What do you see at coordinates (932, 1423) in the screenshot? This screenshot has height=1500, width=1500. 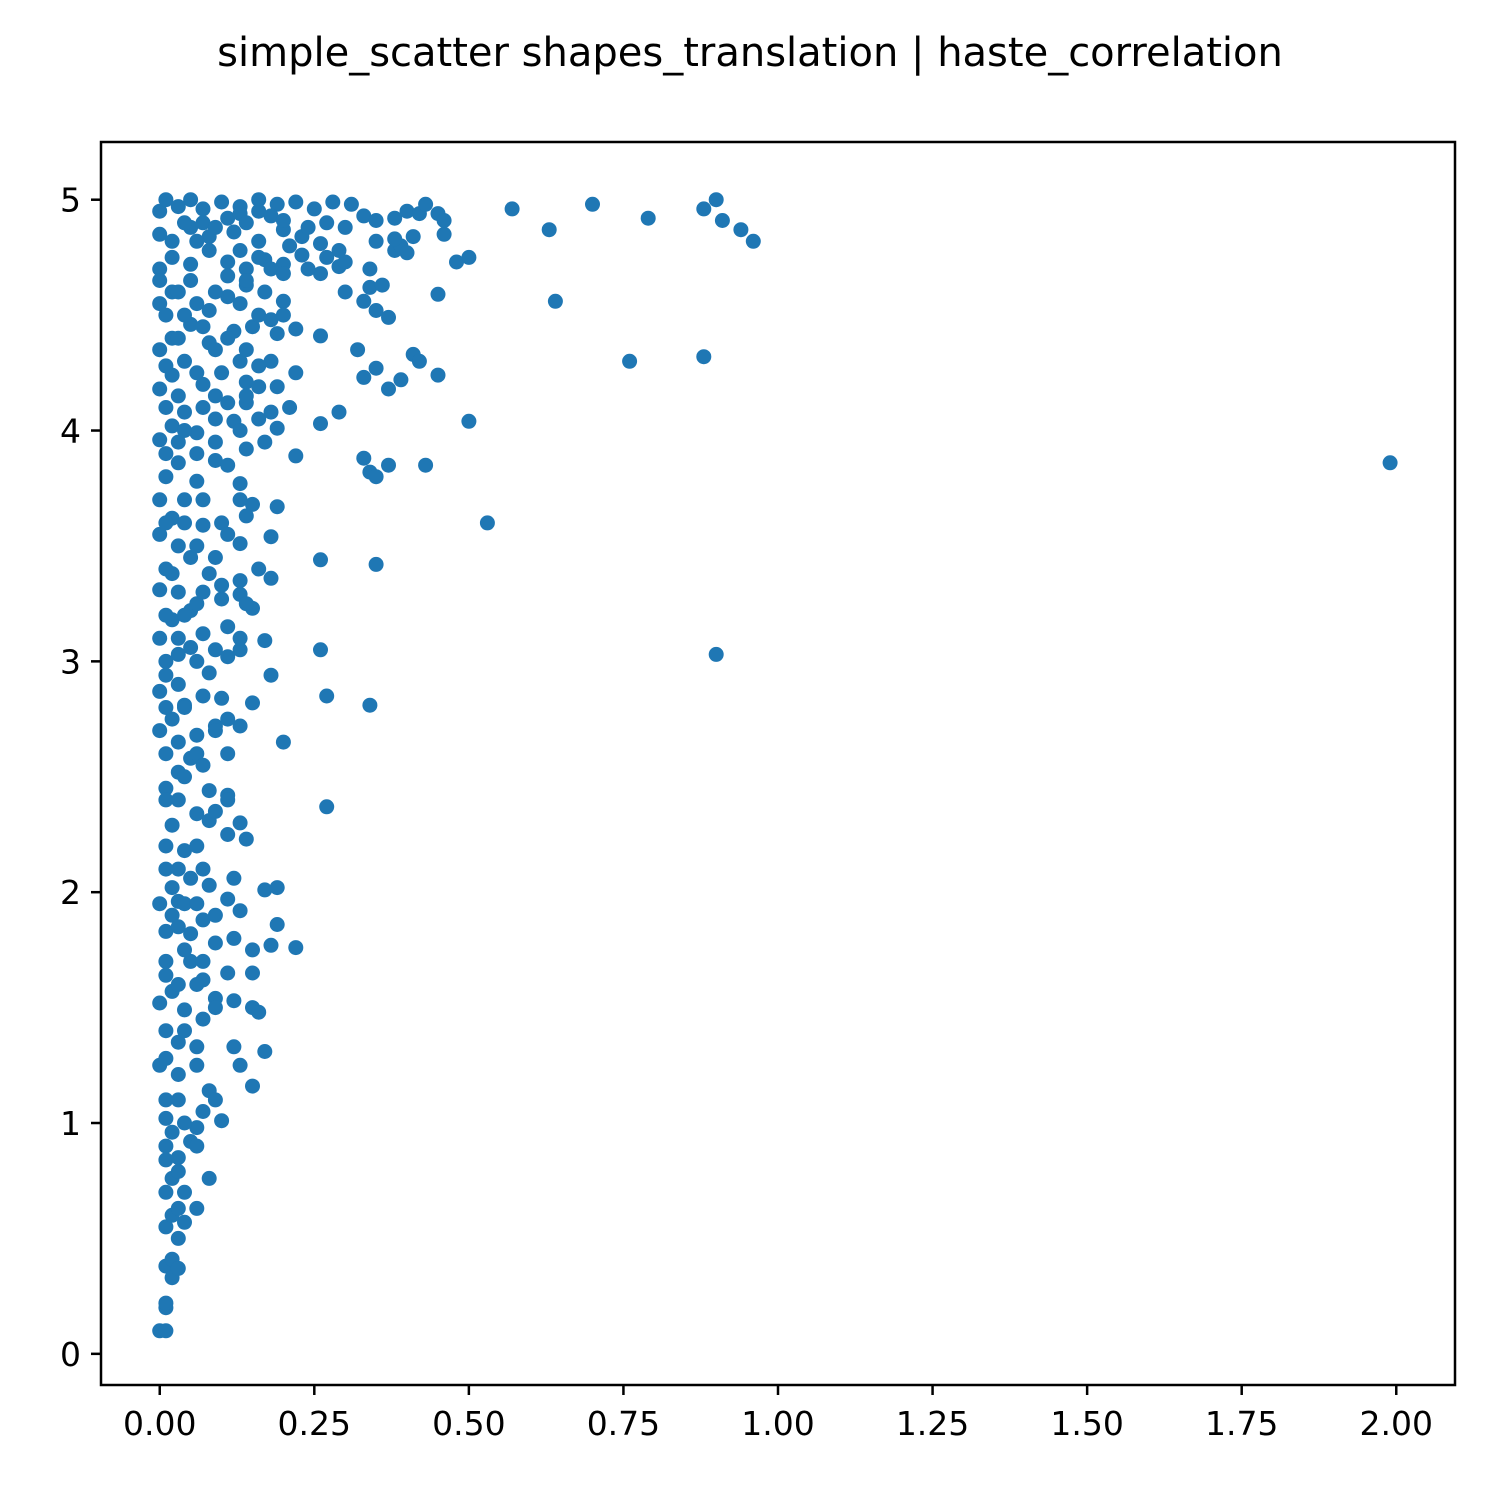 I see `x-tick-label: 1.25` at bounding box center [932, 1423].